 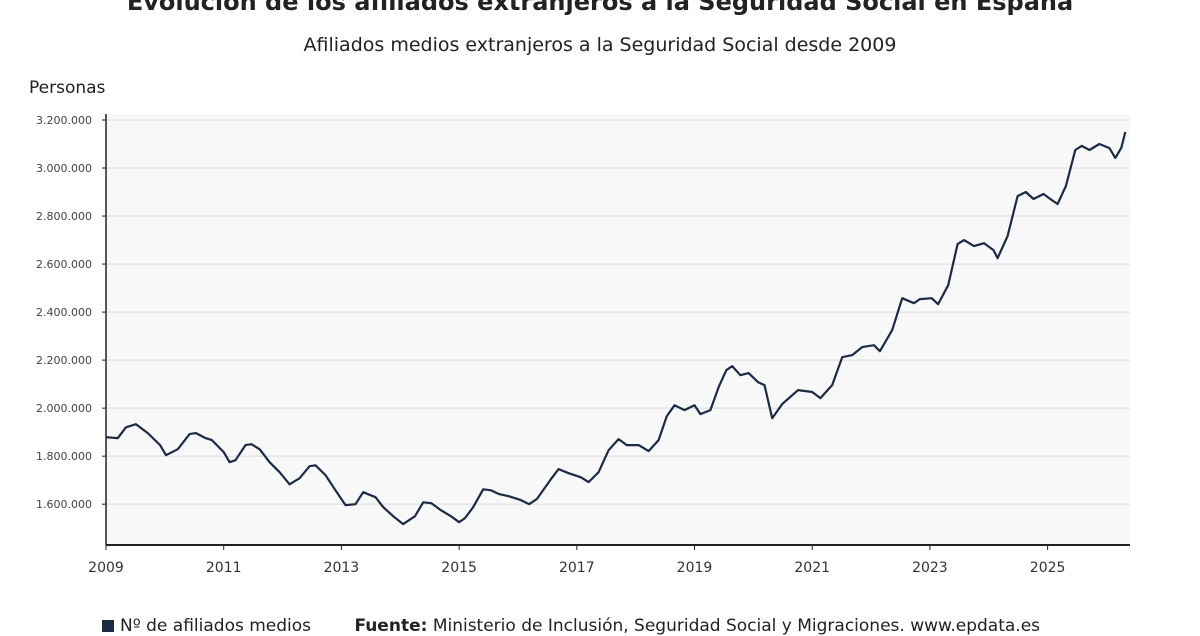 What do you see at coordinates (108, 626) in the screenshot?
I see `legend-swatch` at bounding box center [108, 626].